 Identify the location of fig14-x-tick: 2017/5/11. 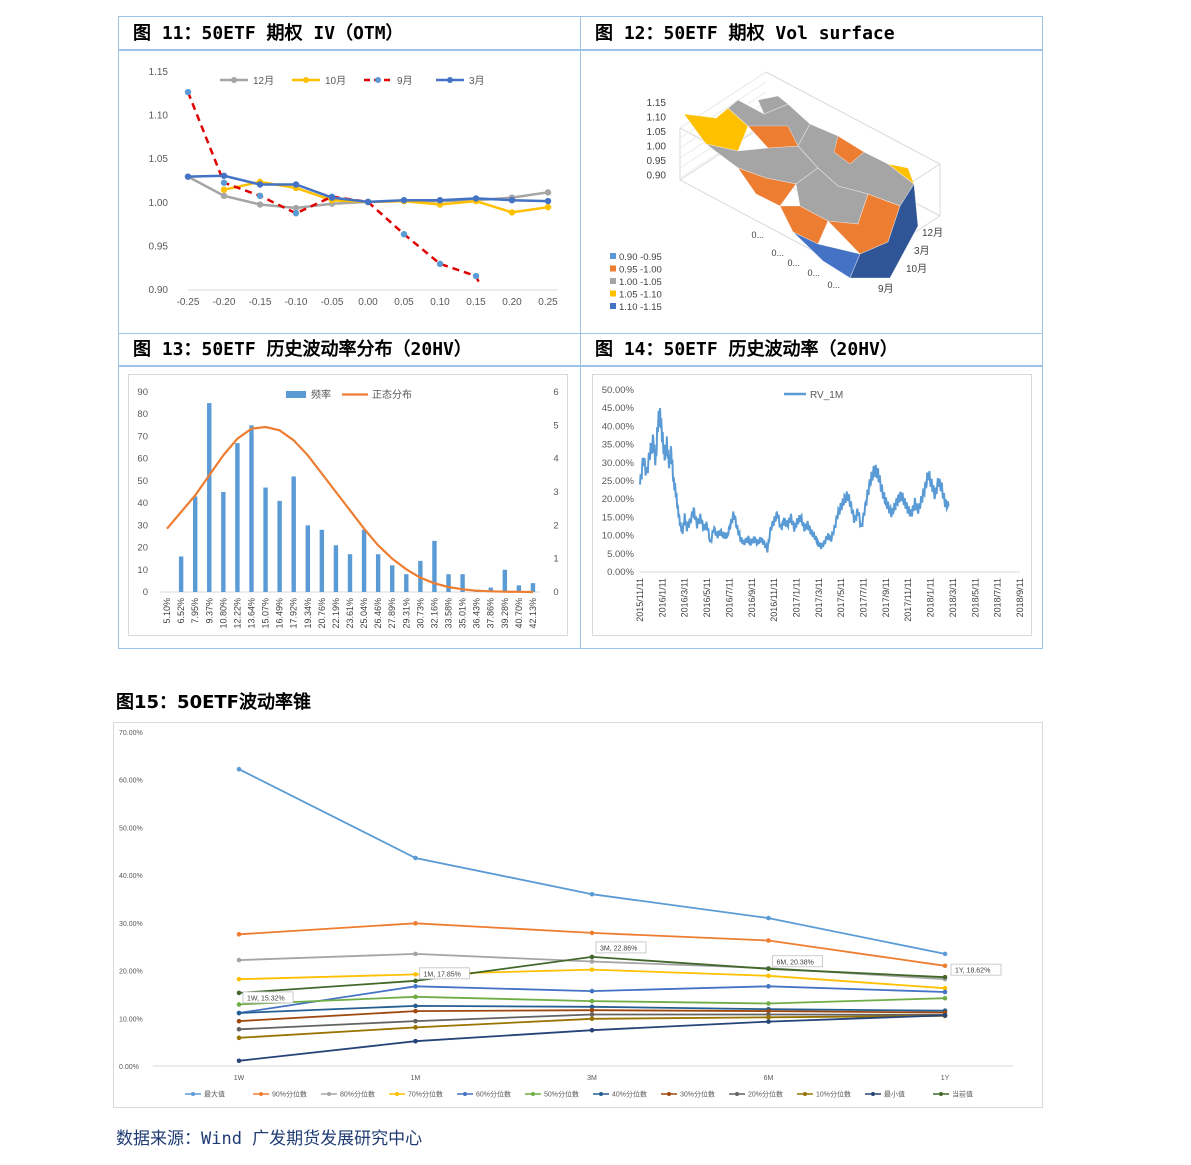
(841, 597).